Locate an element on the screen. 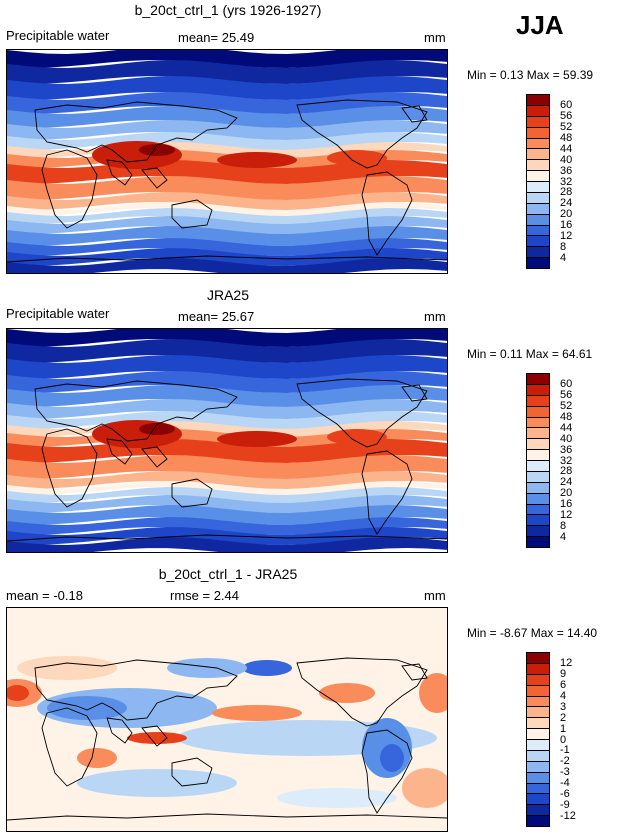 This screenshot has height=837, width=644. colorbar-tick-label: -2 is located at coordinates (565, 761).